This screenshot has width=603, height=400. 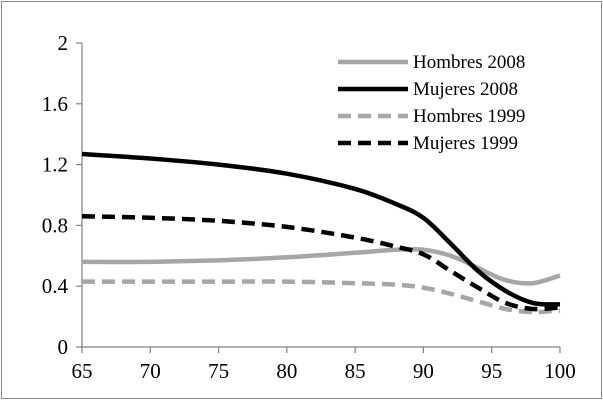 I want to click on y-tick-label: 0, so click(x=63, y=347).